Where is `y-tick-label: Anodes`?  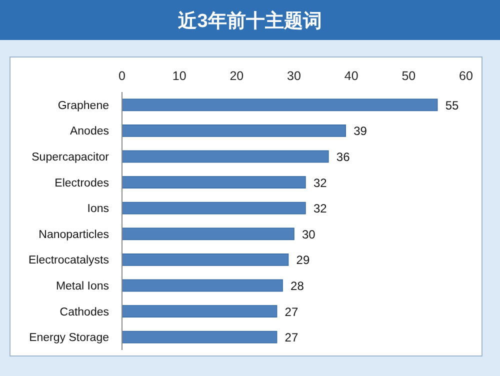 y-tick-label: Anodes is located at coordinates (90, 132).